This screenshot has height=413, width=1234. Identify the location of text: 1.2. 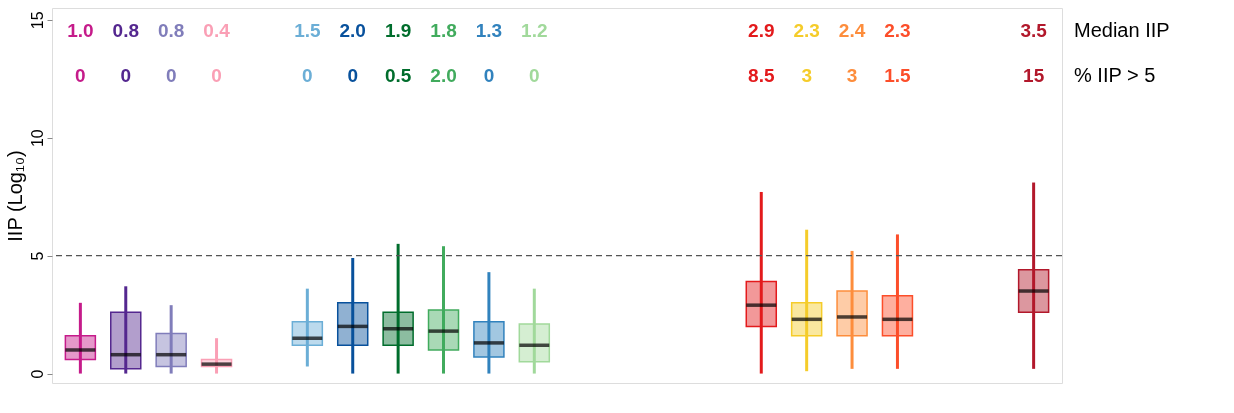
(534, 30).